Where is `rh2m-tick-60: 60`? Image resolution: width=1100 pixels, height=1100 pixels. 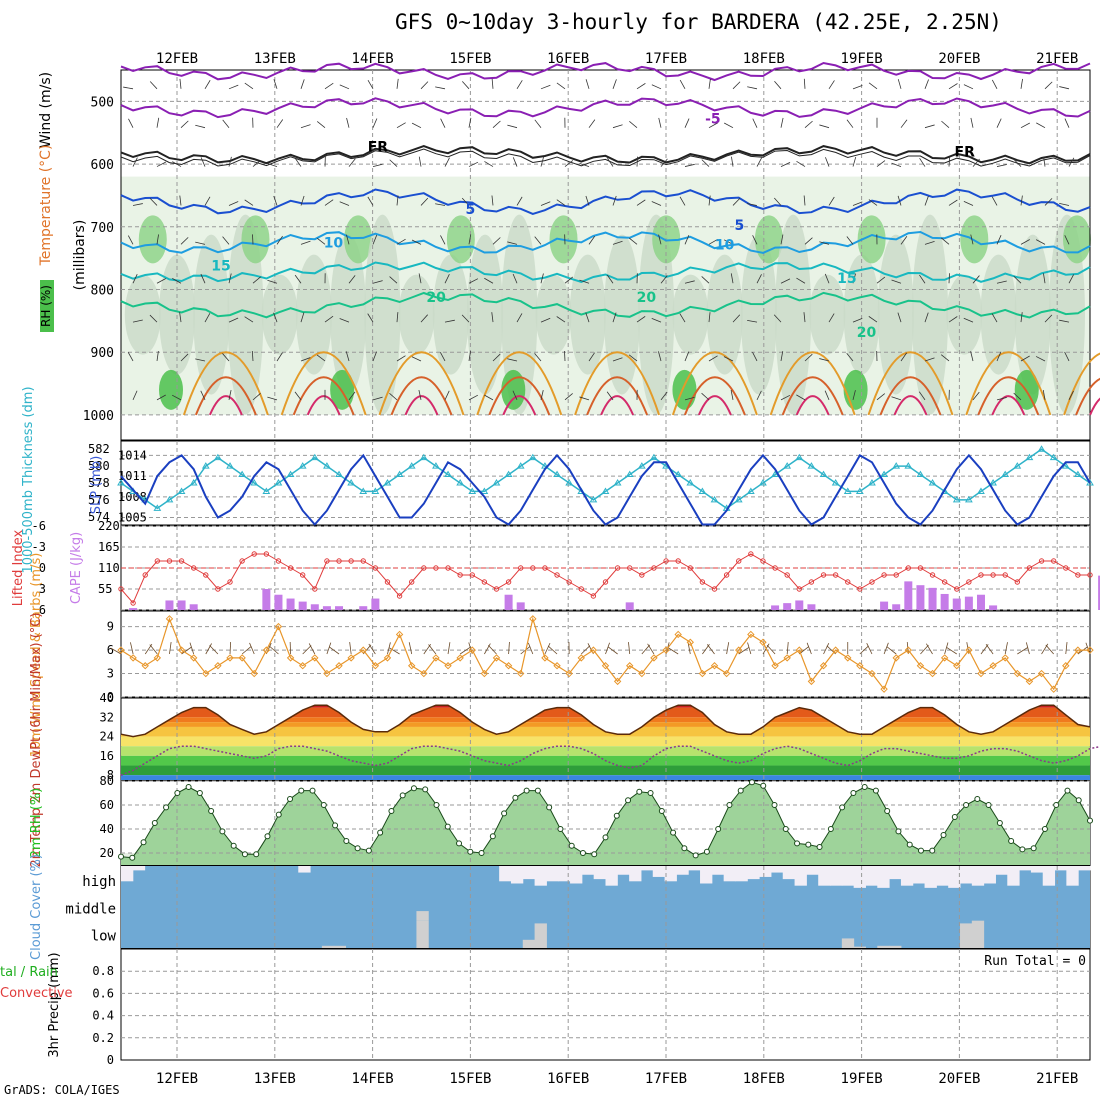 rh2m-tick-60: 60 is located at coordinates (107, 805).